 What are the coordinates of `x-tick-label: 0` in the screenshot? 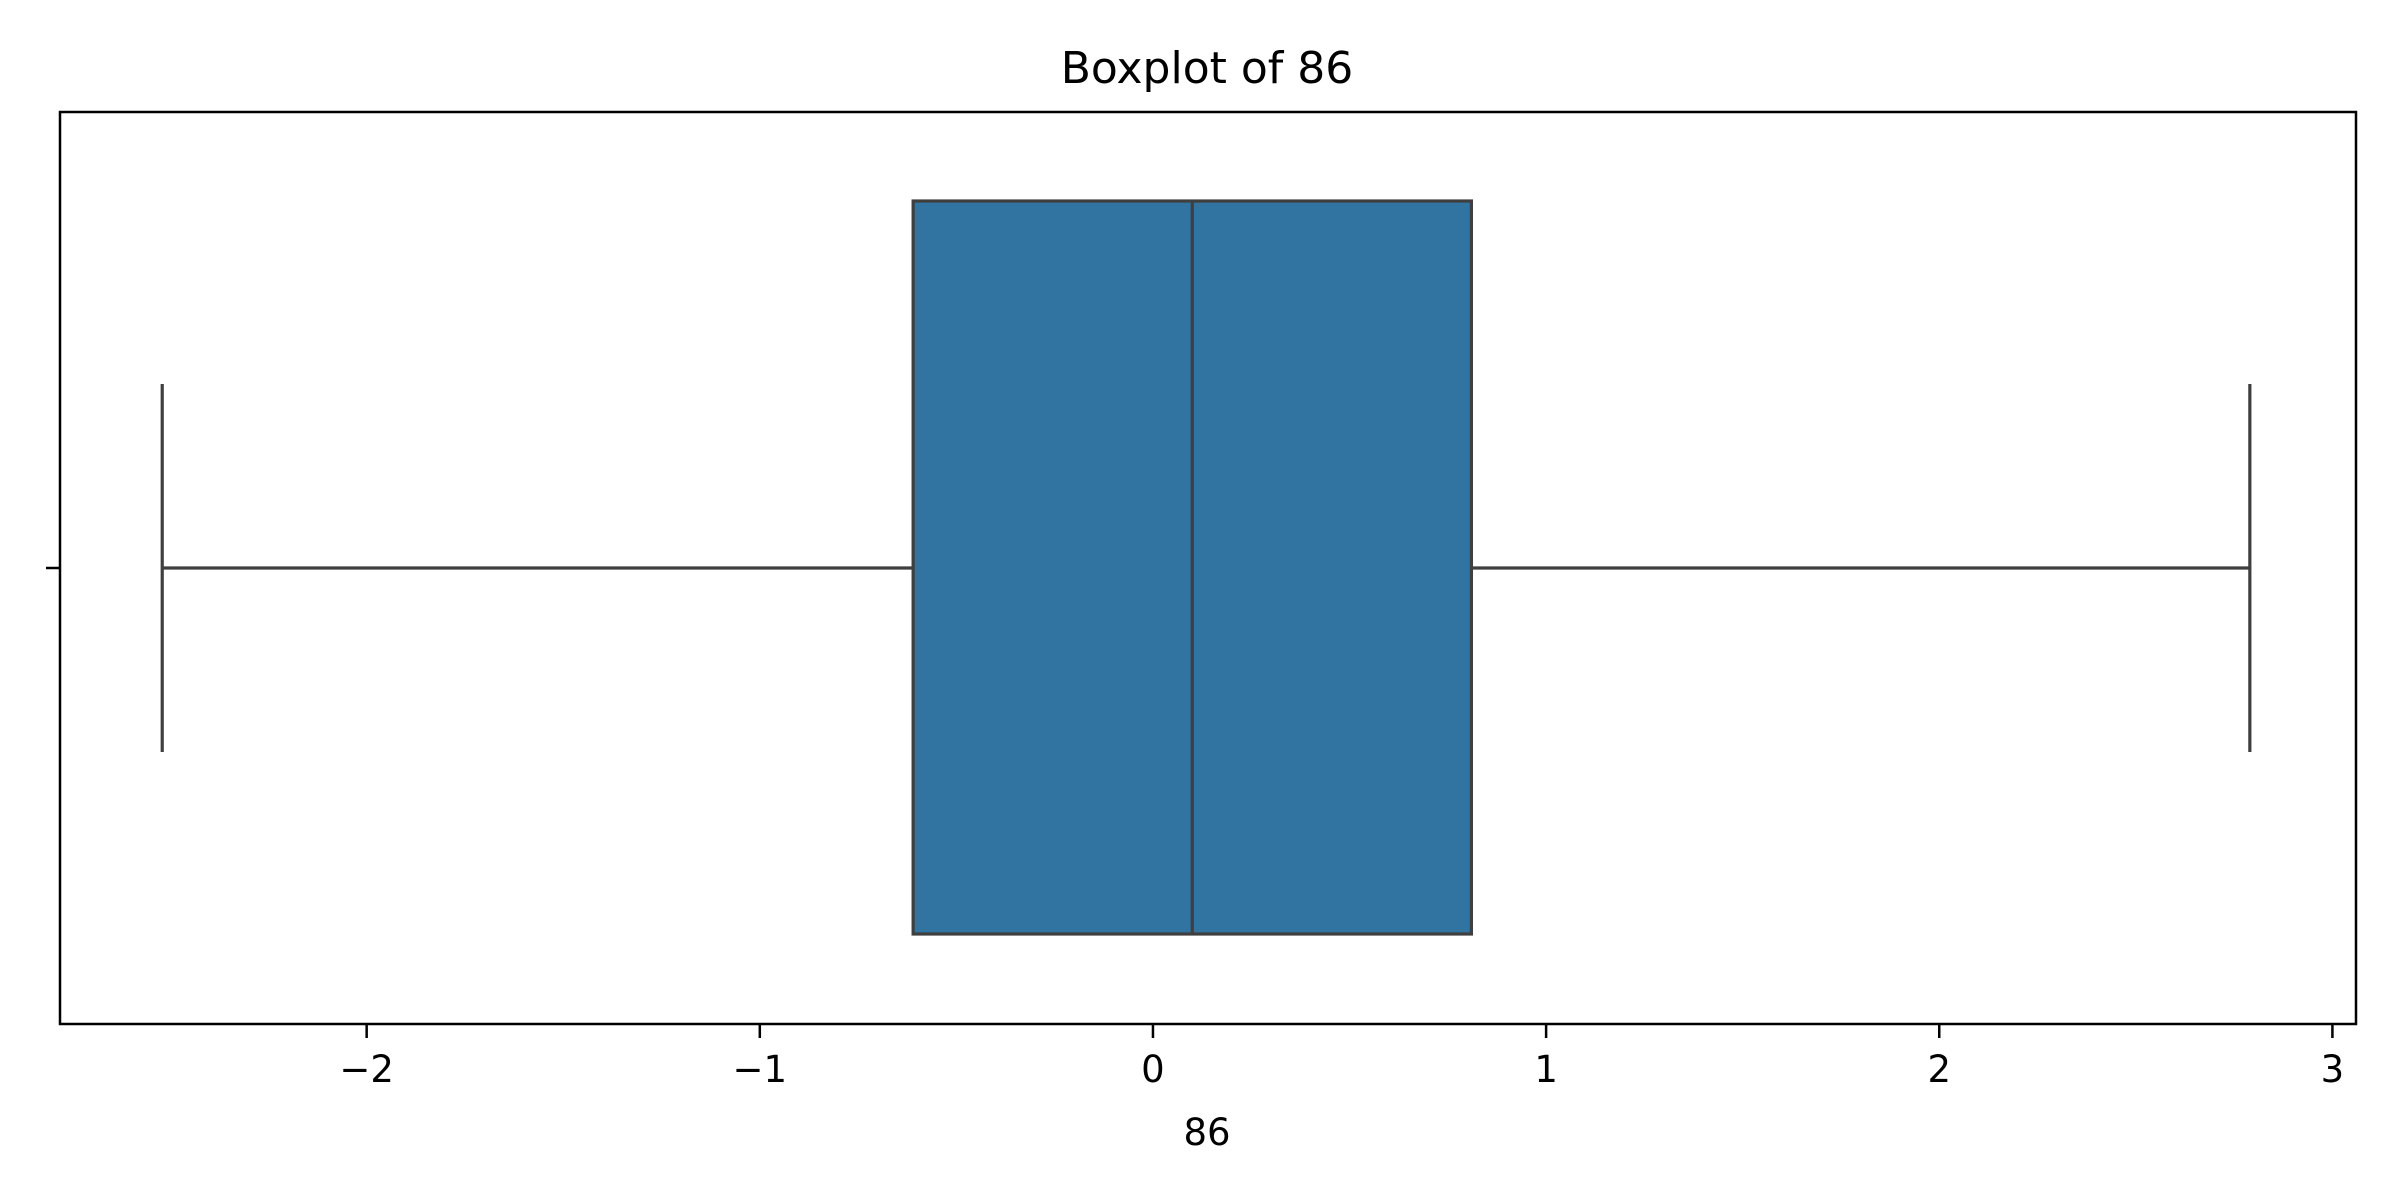 It's located at (1153, 1069).